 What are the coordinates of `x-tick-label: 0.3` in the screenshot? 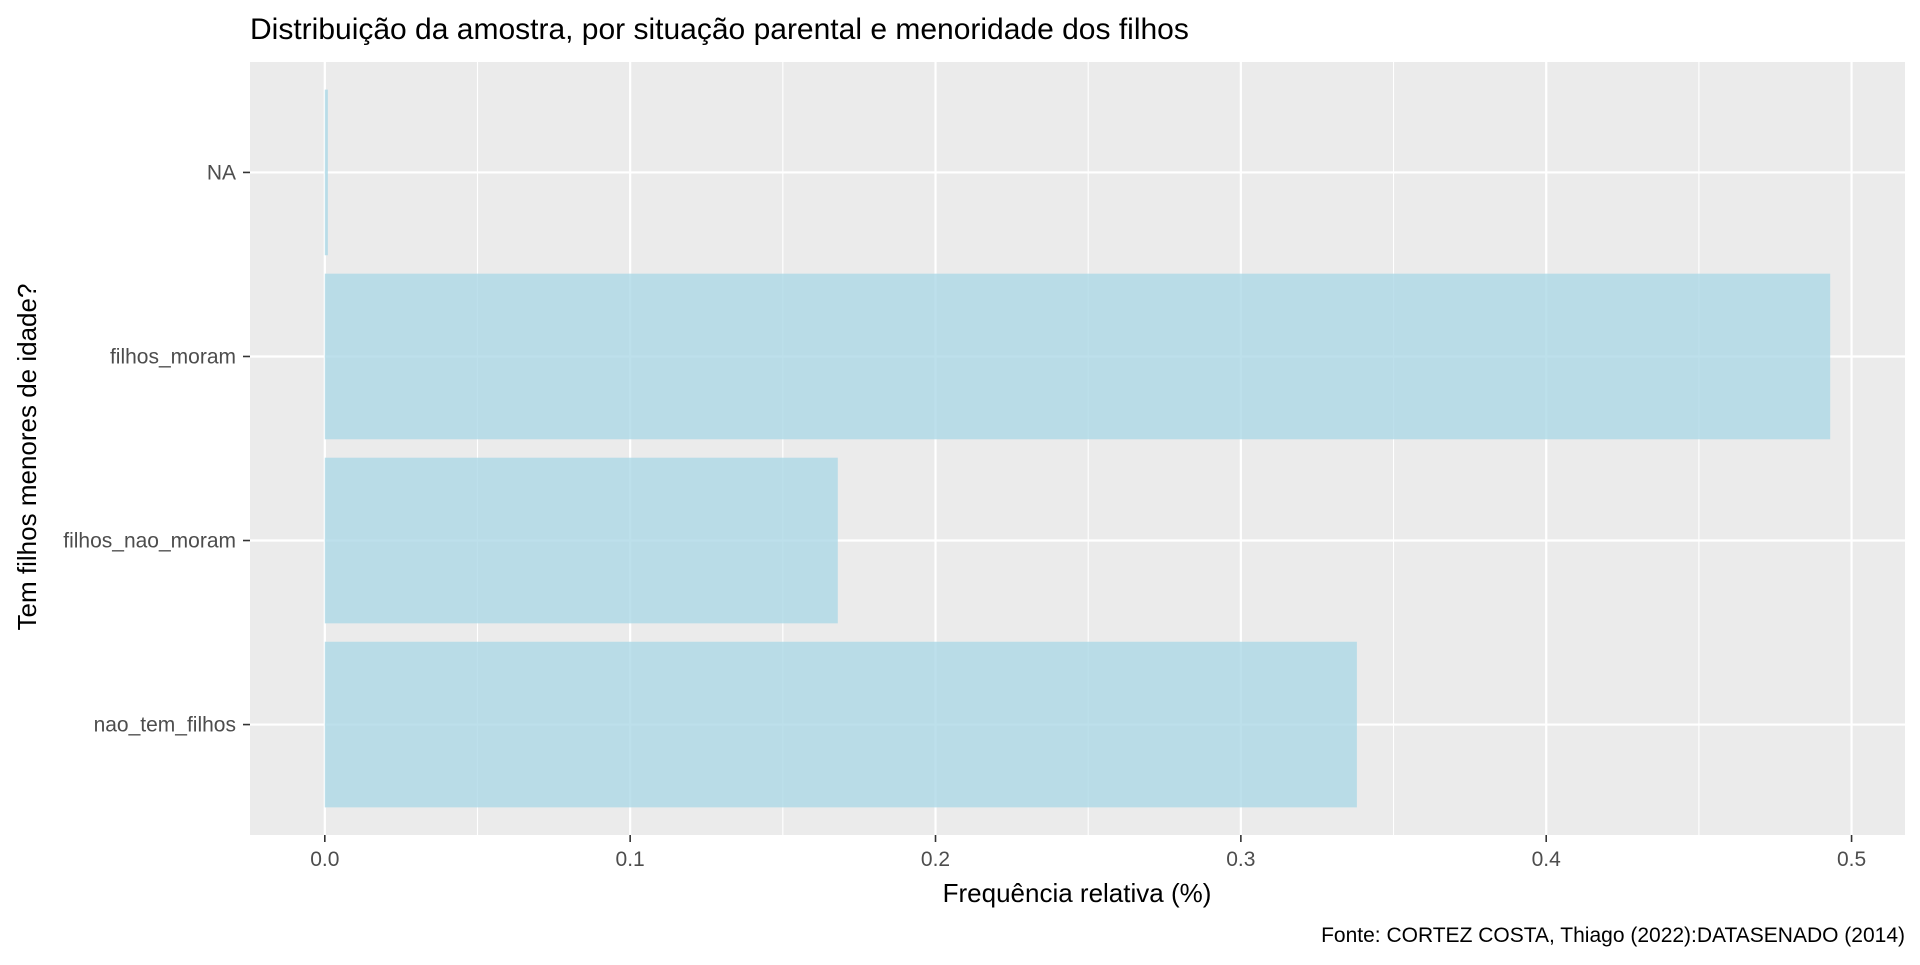 It's located at (1240, 859).